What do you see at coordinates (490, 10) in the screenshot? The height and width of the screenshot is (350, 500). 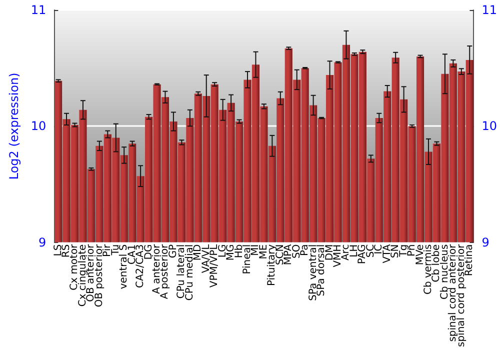 I see `y2-tick-label: 11` at bounding box center [490, 10].